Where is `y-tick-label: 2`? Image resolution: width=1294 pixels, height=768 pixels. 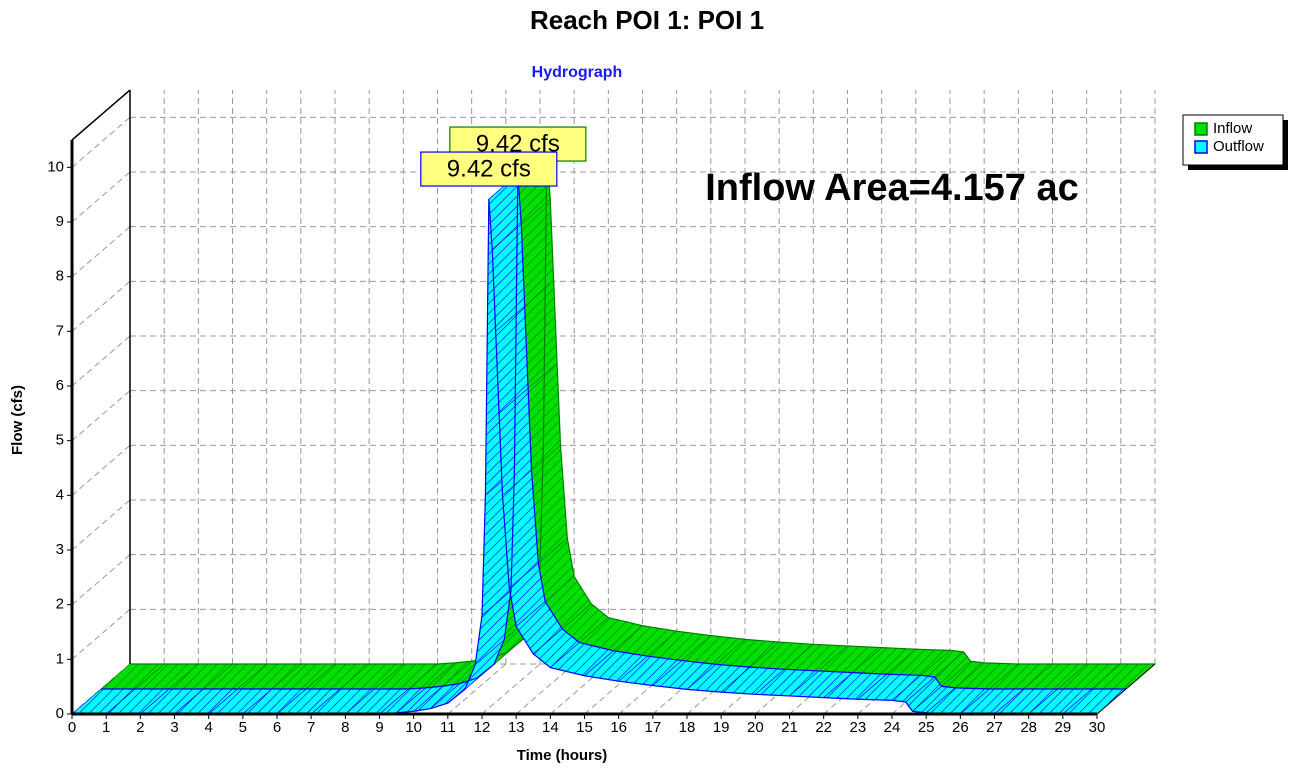 y-tick-label: 2 is located at coordinates (60, 604).